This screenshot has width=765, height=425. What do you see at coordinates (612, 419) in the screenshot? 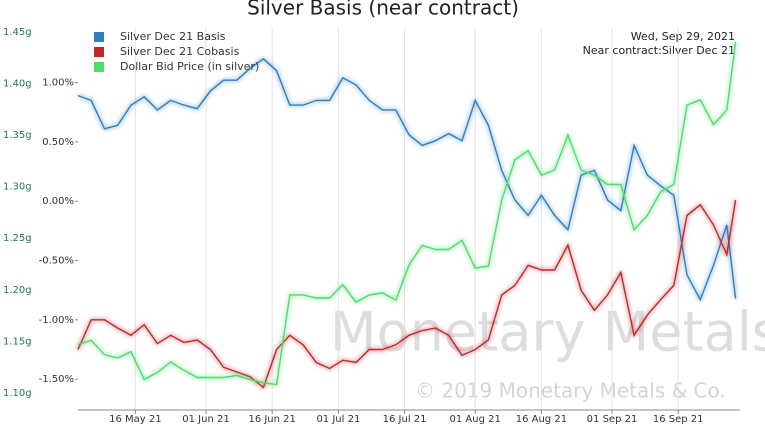
I see `x-tick-label: 01 Sep 21` at bounding box center [612, 419].